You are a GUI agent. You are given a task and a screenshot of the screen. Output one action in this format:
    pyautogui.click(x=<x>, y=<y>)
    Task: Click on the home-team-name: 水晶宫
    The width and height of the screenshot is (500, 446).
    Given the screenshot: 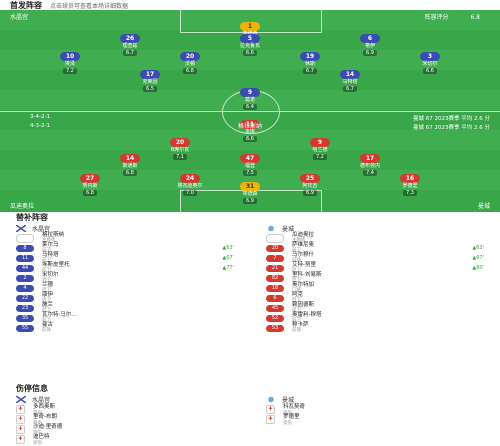 What is the action you would take?
    pyautogui.click(x=19, y=17)
    